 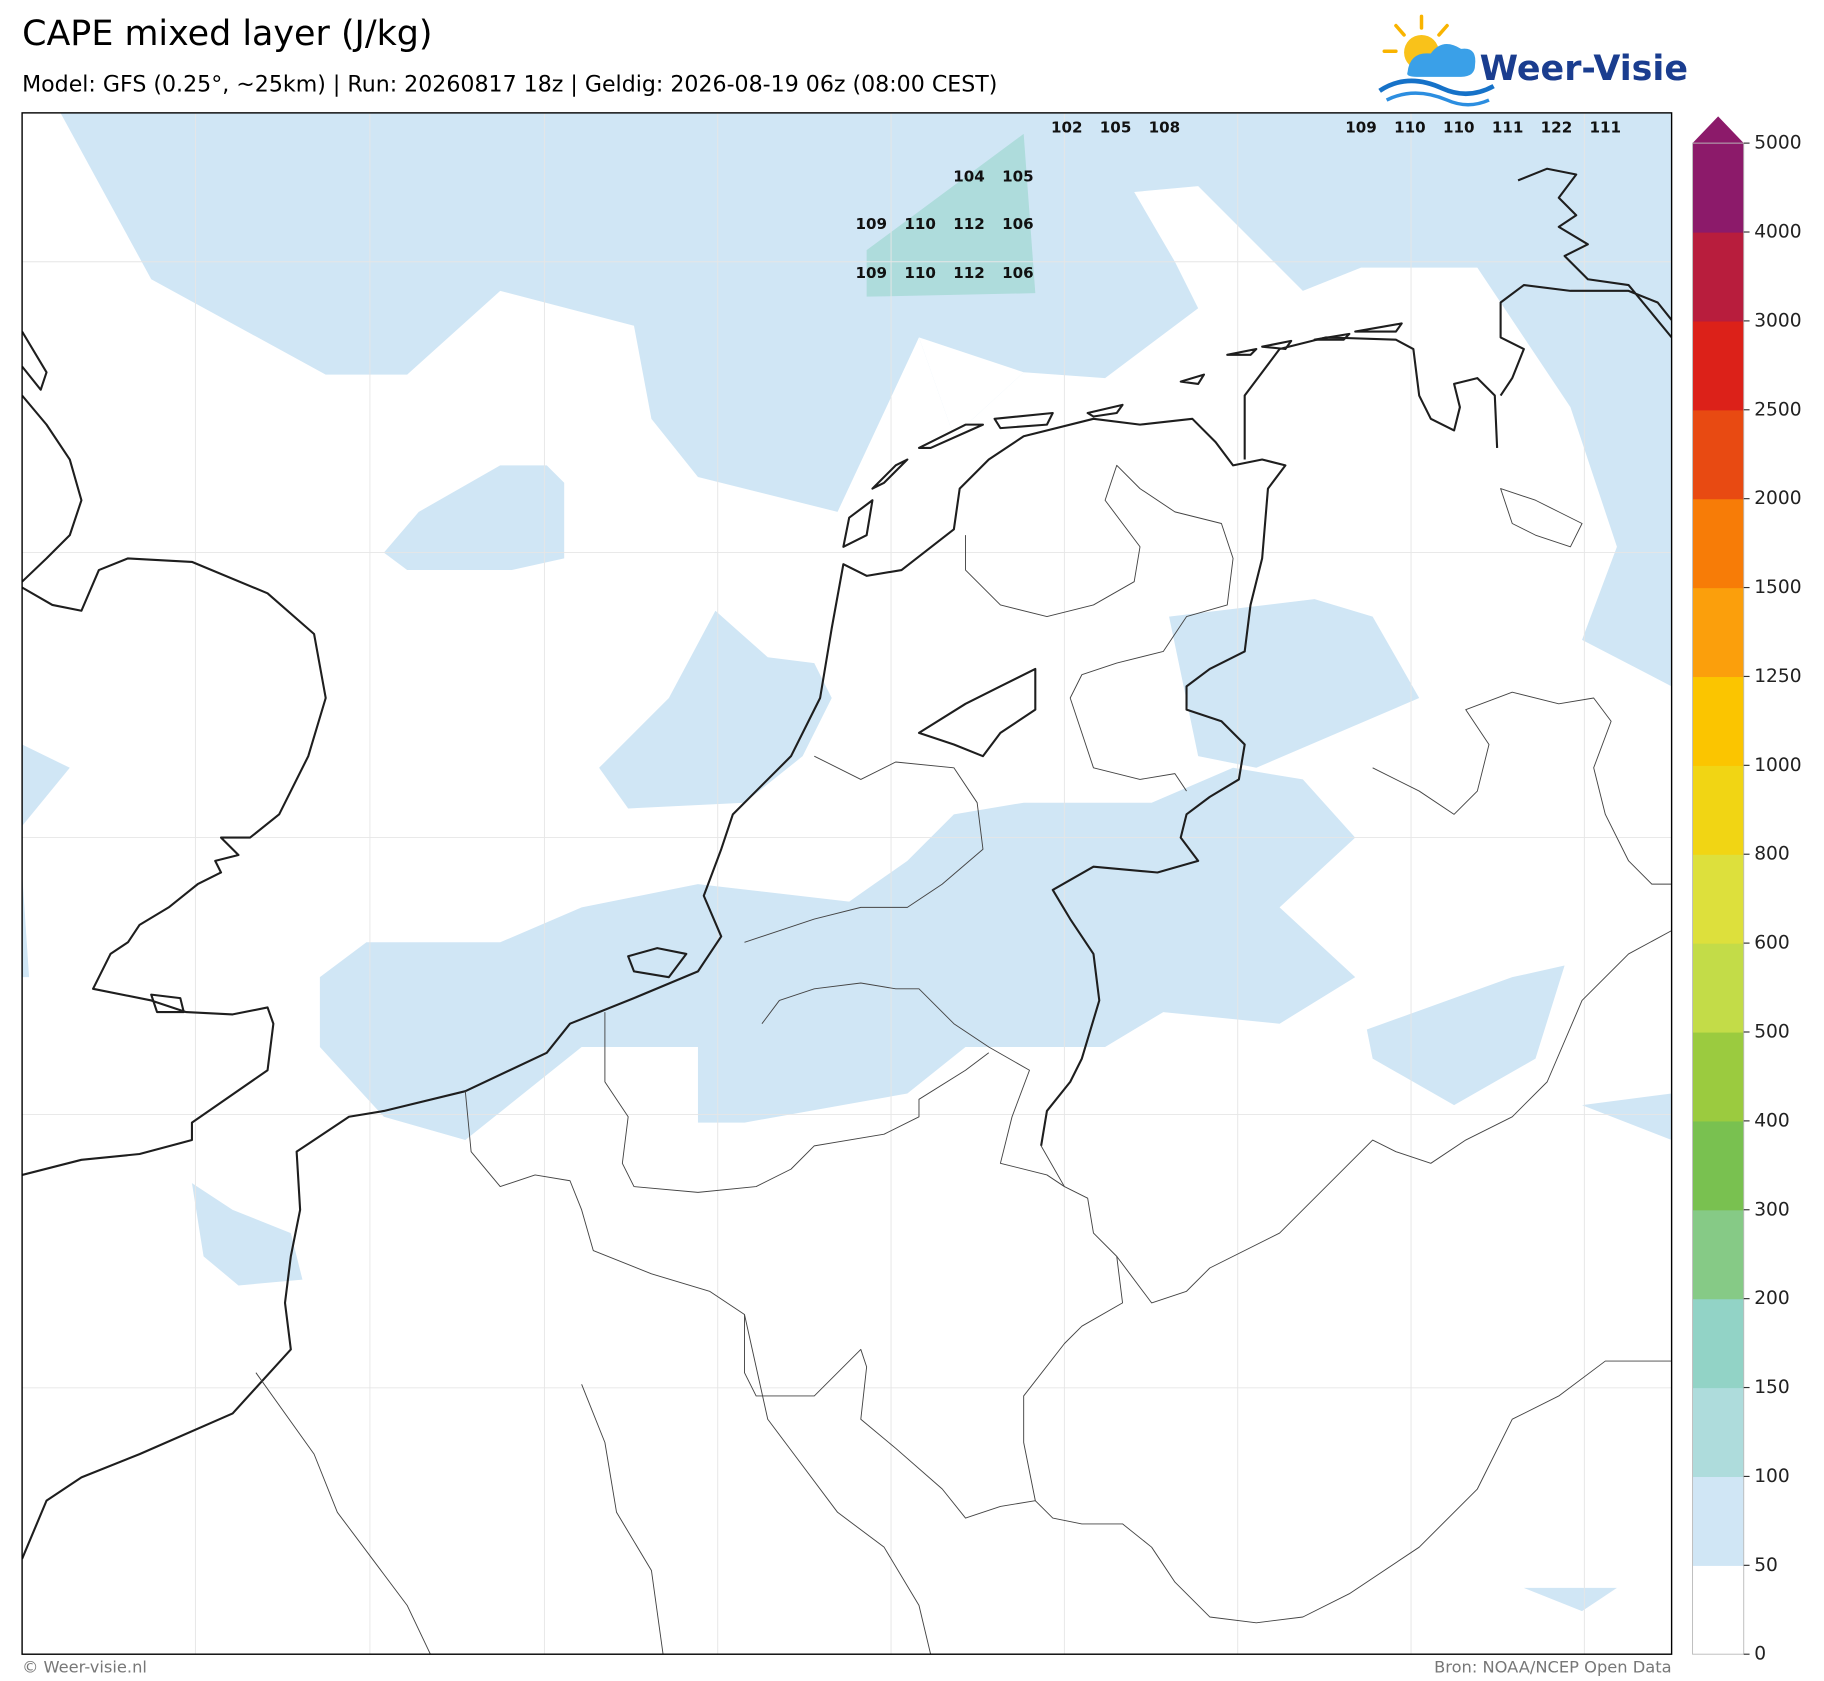 What do you see at coordinates (1067, 128) in the screenshot?
I see `point-label: 102` at bounding box center [1067, 128].